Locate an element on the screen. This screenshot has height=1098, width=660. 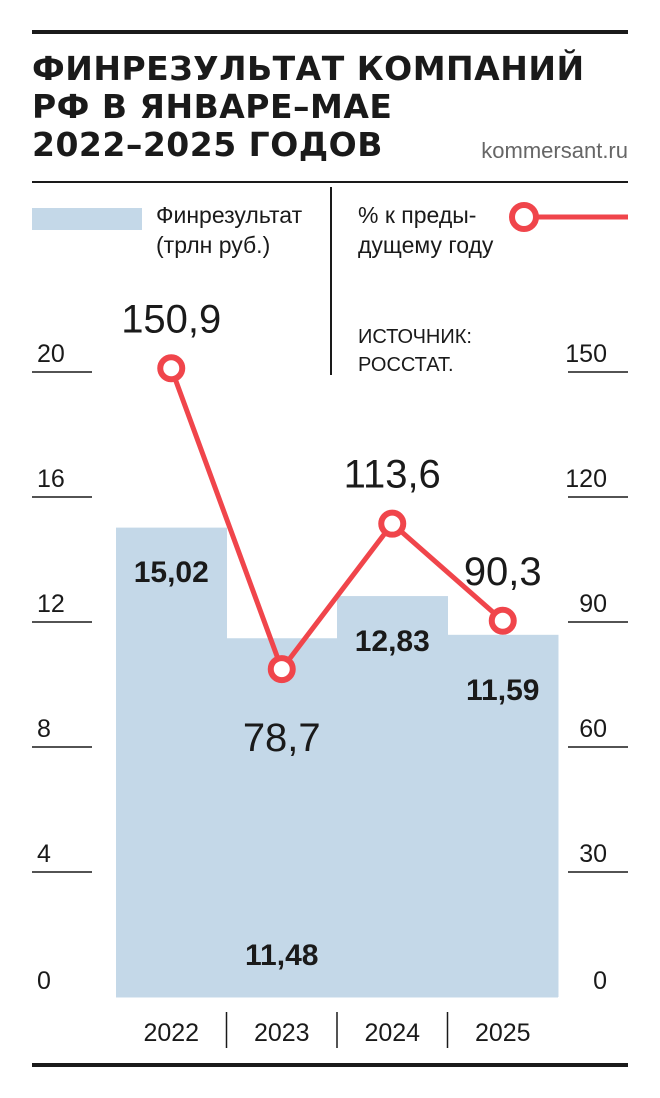
category-label: 2022 is located at coordinates (171, 1033).